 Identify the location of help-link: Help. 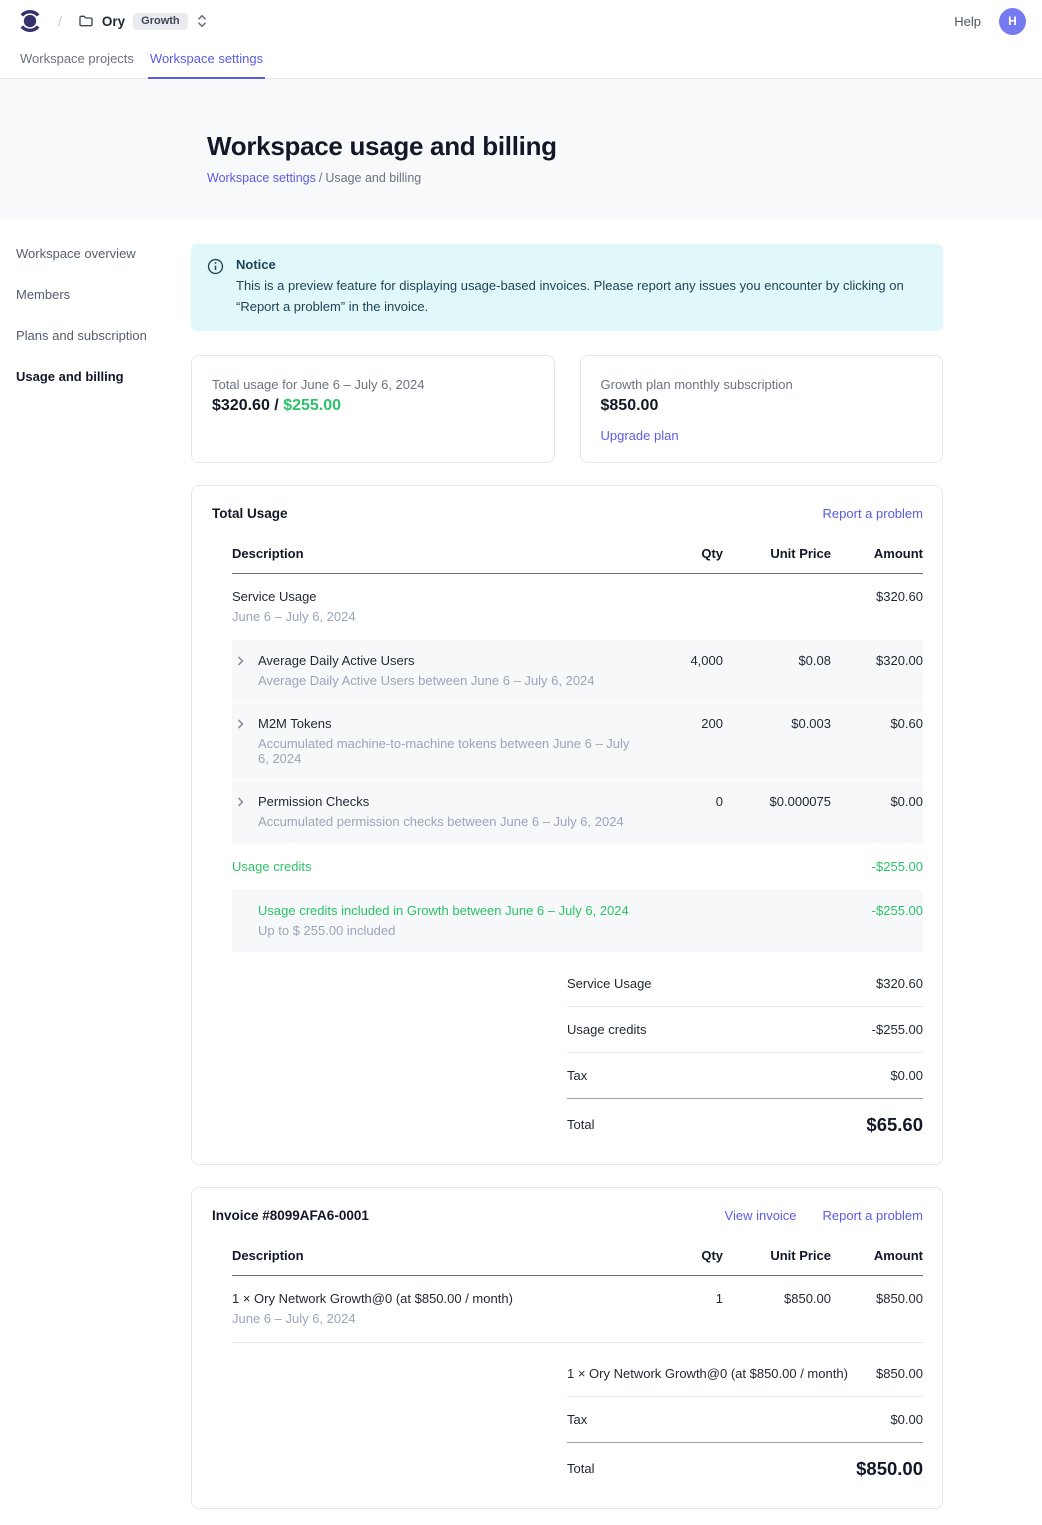
(967, 21).